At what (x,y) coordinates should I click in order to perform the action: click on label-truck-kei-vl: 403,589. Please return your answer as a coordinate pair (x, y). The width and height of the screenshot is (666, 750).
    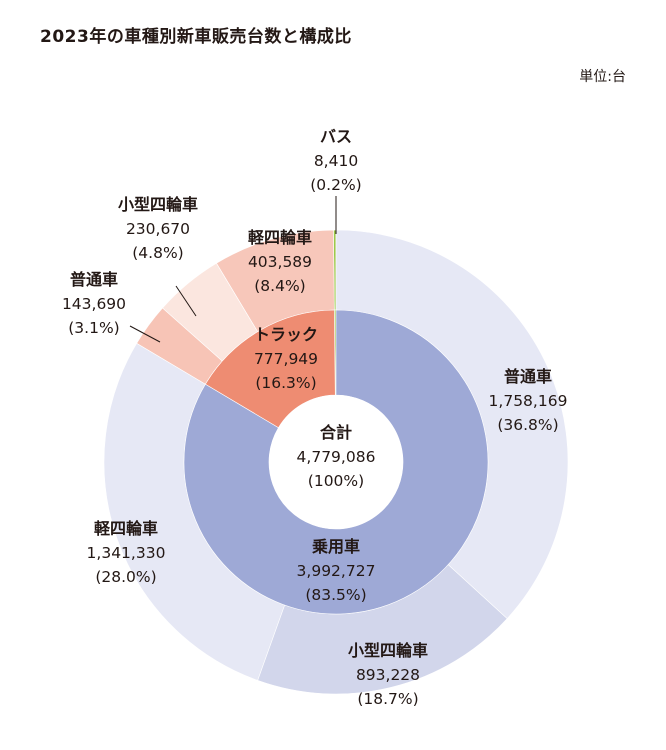
    Looking at the image, I should click on (280, 262).